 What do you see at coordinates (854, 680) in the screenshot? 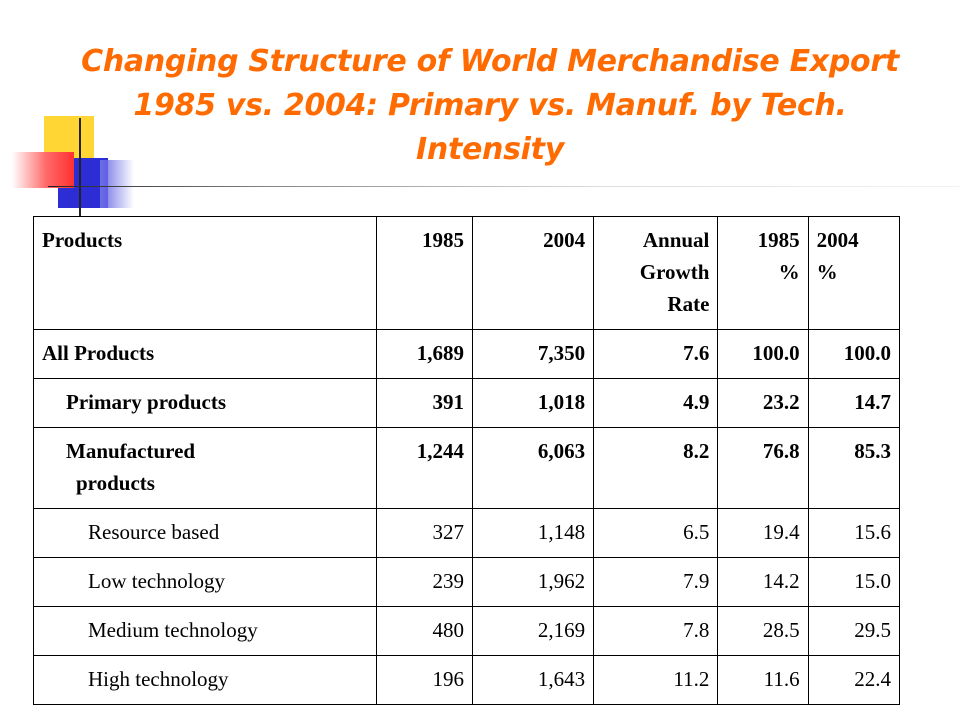
I see `row-2004-pct: 22.4` at bounding box center [854, 680].